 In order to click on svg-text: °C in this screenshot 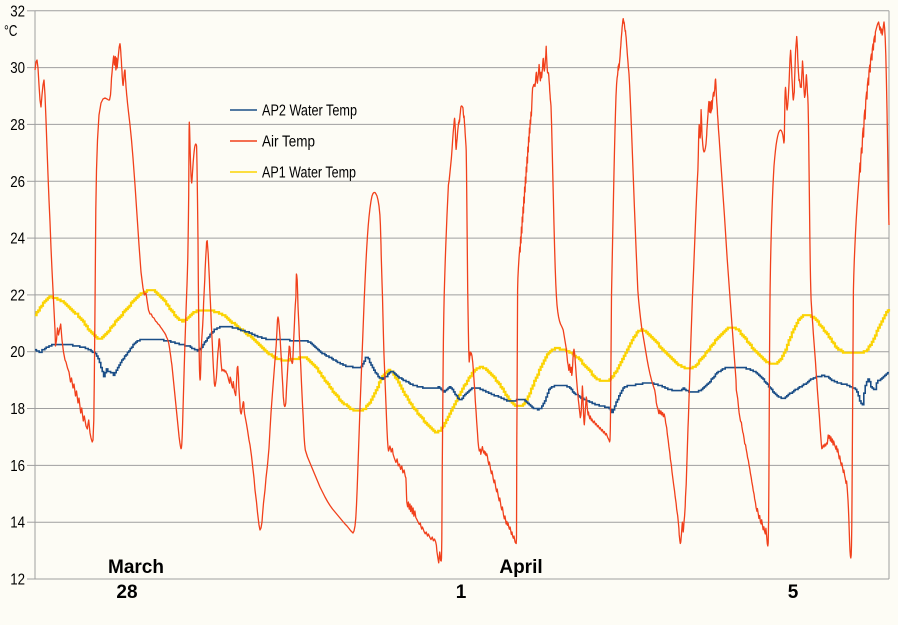, I will do `click(11, 31)`.